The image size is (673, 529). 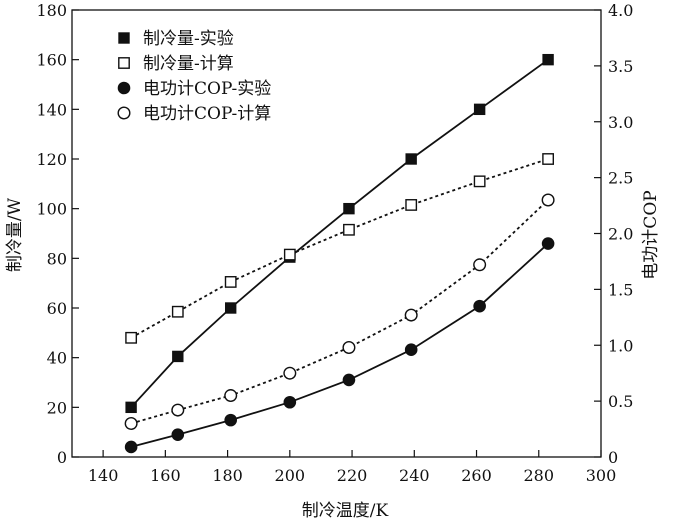 What do you see at coordinates (620, 178) in the screenshot?
I see `y-right-tick-label: 2.5` at bounding box center [620, 178].